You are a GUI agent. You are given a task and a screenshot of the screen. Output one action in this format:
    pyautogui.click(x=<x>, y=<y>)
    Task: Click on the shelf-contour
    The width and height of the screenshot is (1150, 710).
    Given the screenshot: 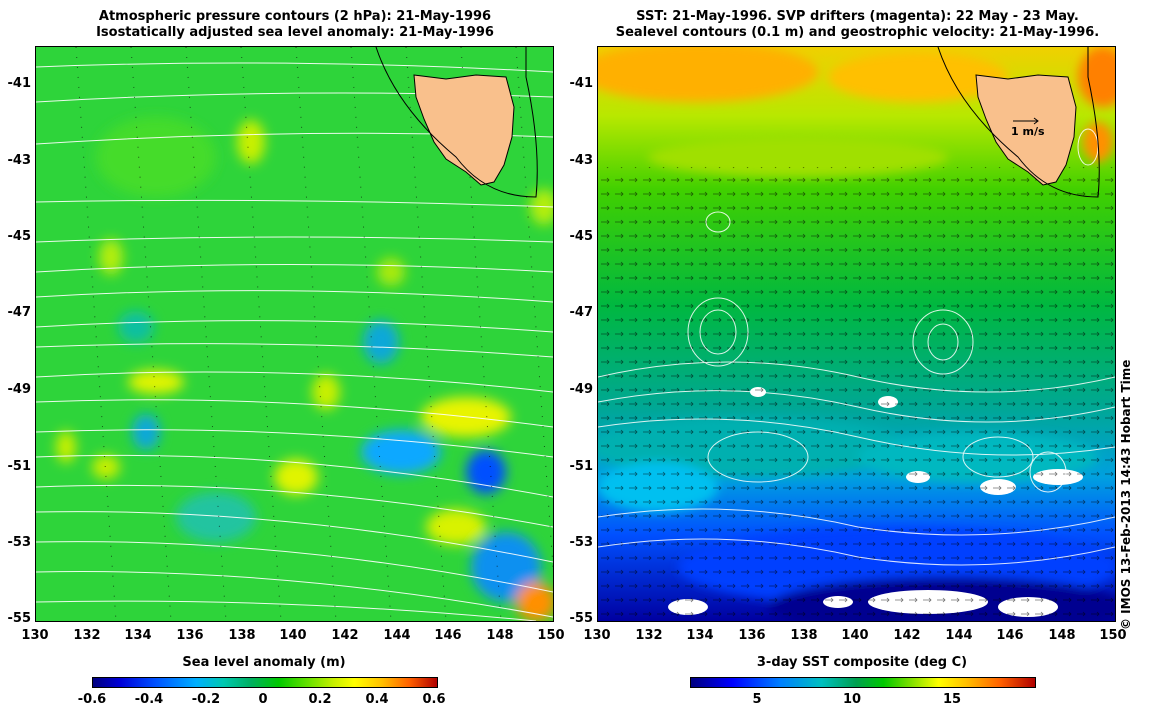 What is the action you would take?
    pyautogui.click(x=456, y=122)
    